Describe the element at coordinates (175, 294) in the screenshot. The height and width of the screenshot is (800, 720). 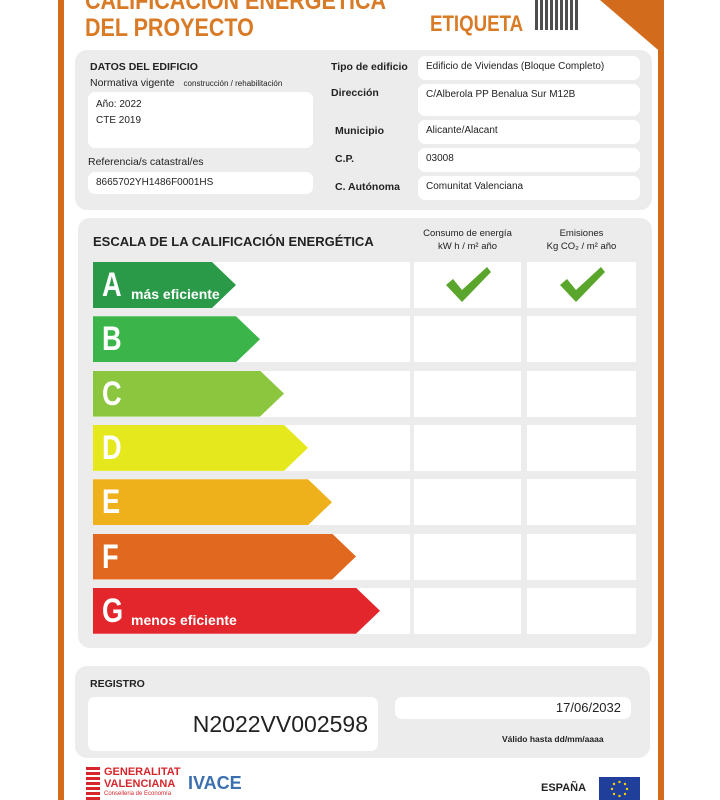
I see `class-text: más eficiente` at that location.